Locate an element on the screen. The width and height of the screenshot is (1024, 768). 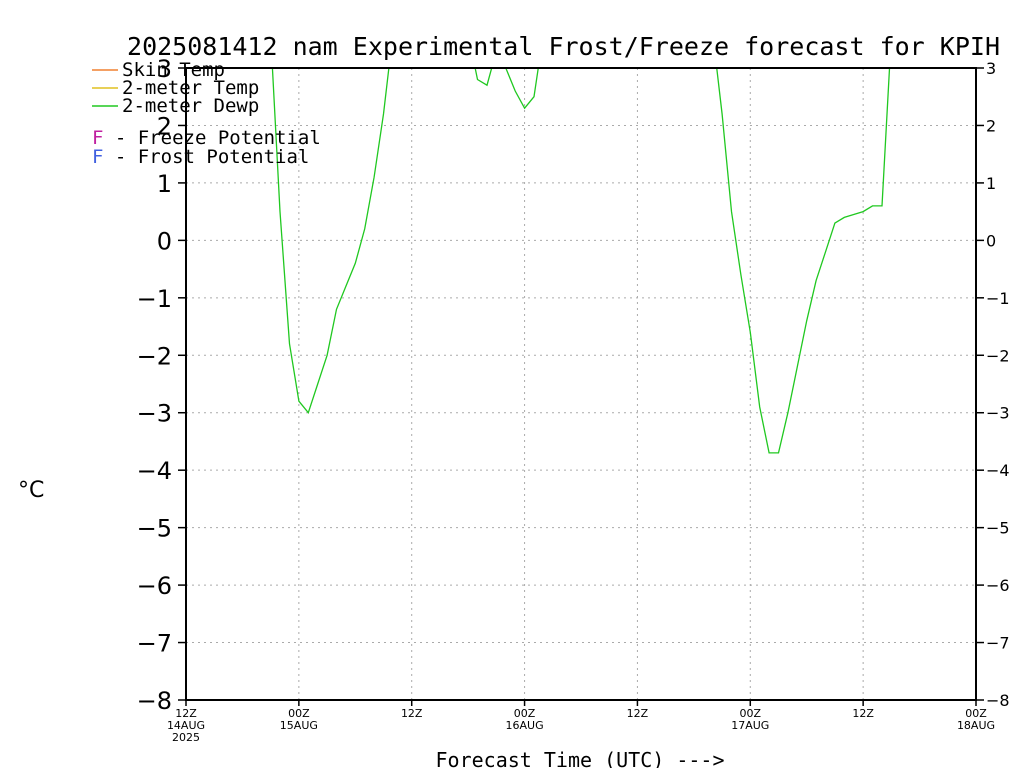
legend-entry: Skin Temp is located at coordinates (173, 70).